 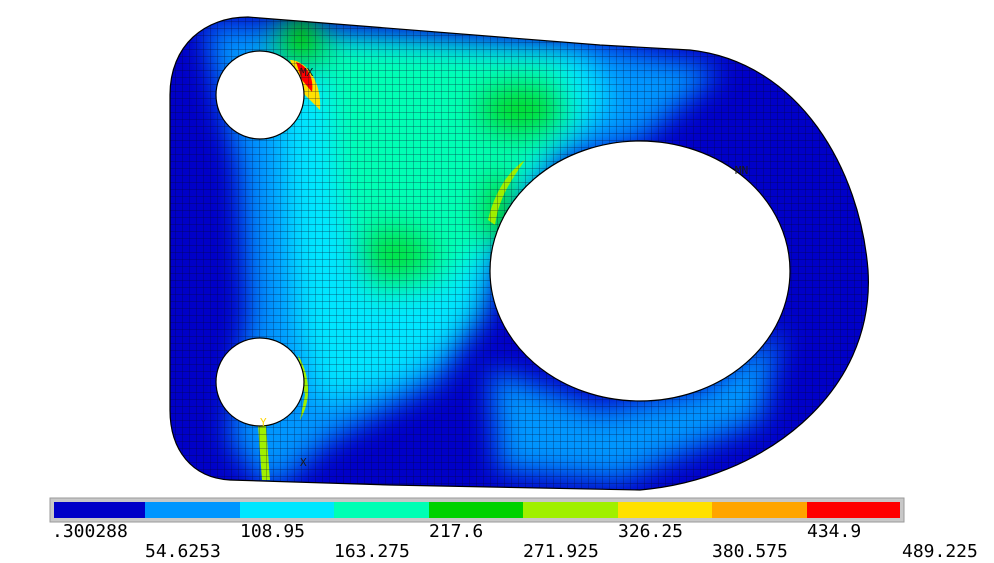 What do you see at coordinates (741, 170) in the screenshot?
I see `min-marker: MN` at bounding box center [741, 170].